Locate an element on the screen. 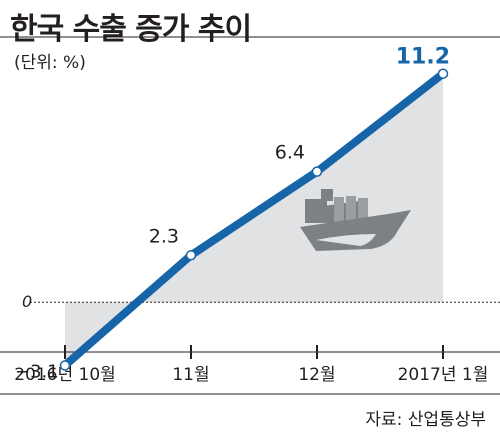  zero-label: 0 is located at coordinates (27, 301).